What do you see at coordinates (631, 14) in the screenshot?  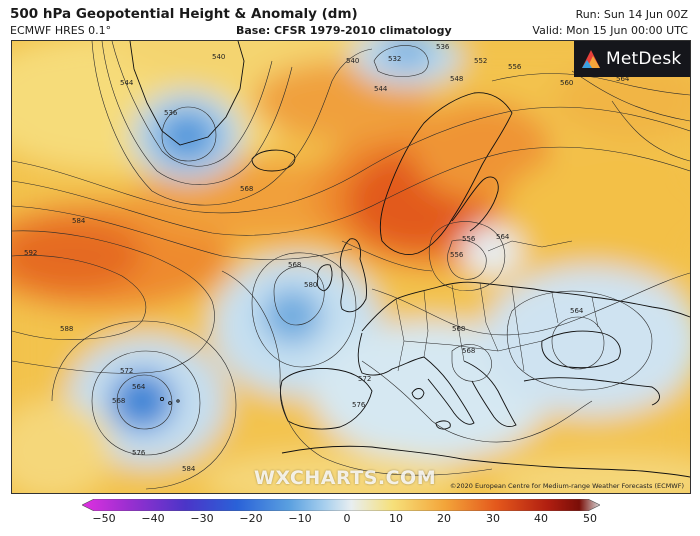 I see `run-time-label: Run: Sun 14 Jun 00Z` at bounding box center [631, 14].